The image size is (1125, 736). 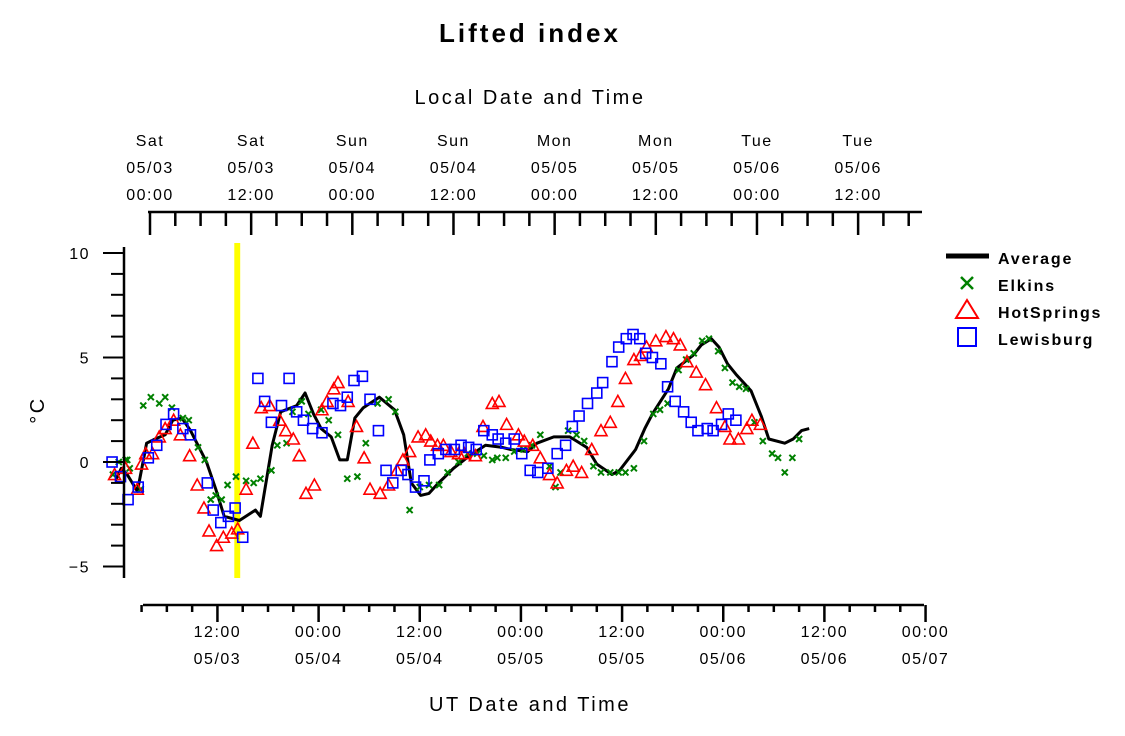 I want to click on top-tick-day: Sat, so click(x=251, y=141).